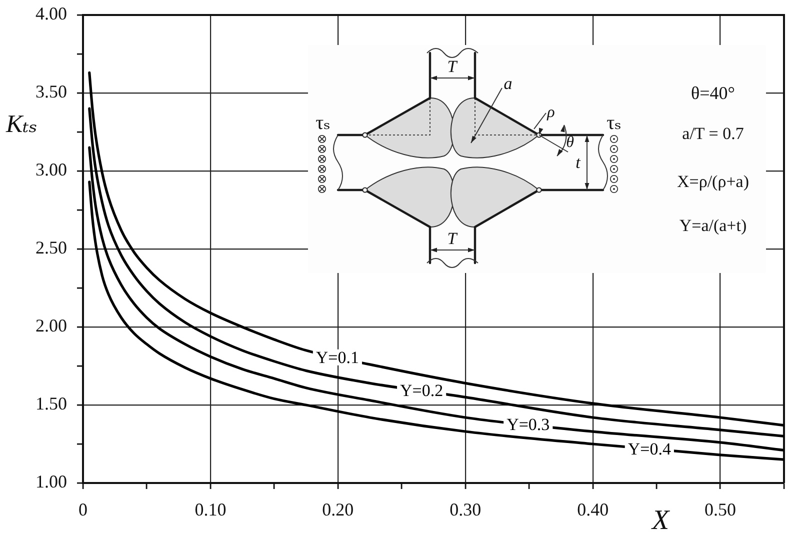 Image resolution: width=796 pixels, height=543 pixels. What do you see at coordinates (51, 92) in the screenshot?
I see `y-tick-label: 3.50` at bounding box center [51, 92].